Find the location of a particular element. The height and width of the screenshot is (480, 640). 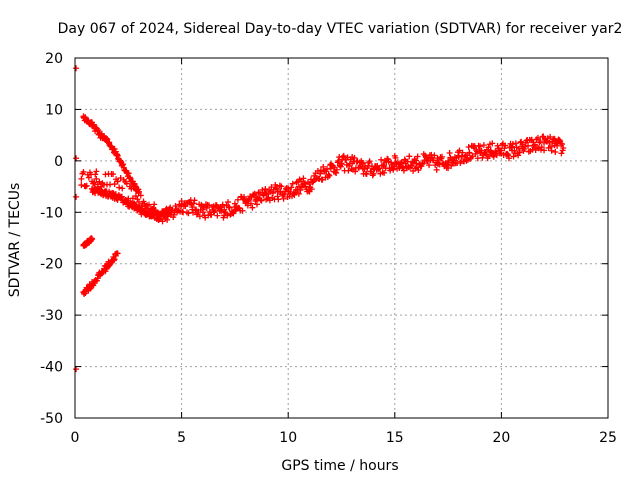

y-axis-label: SDTVAR / TECUs is located at coordinates (15, 240).